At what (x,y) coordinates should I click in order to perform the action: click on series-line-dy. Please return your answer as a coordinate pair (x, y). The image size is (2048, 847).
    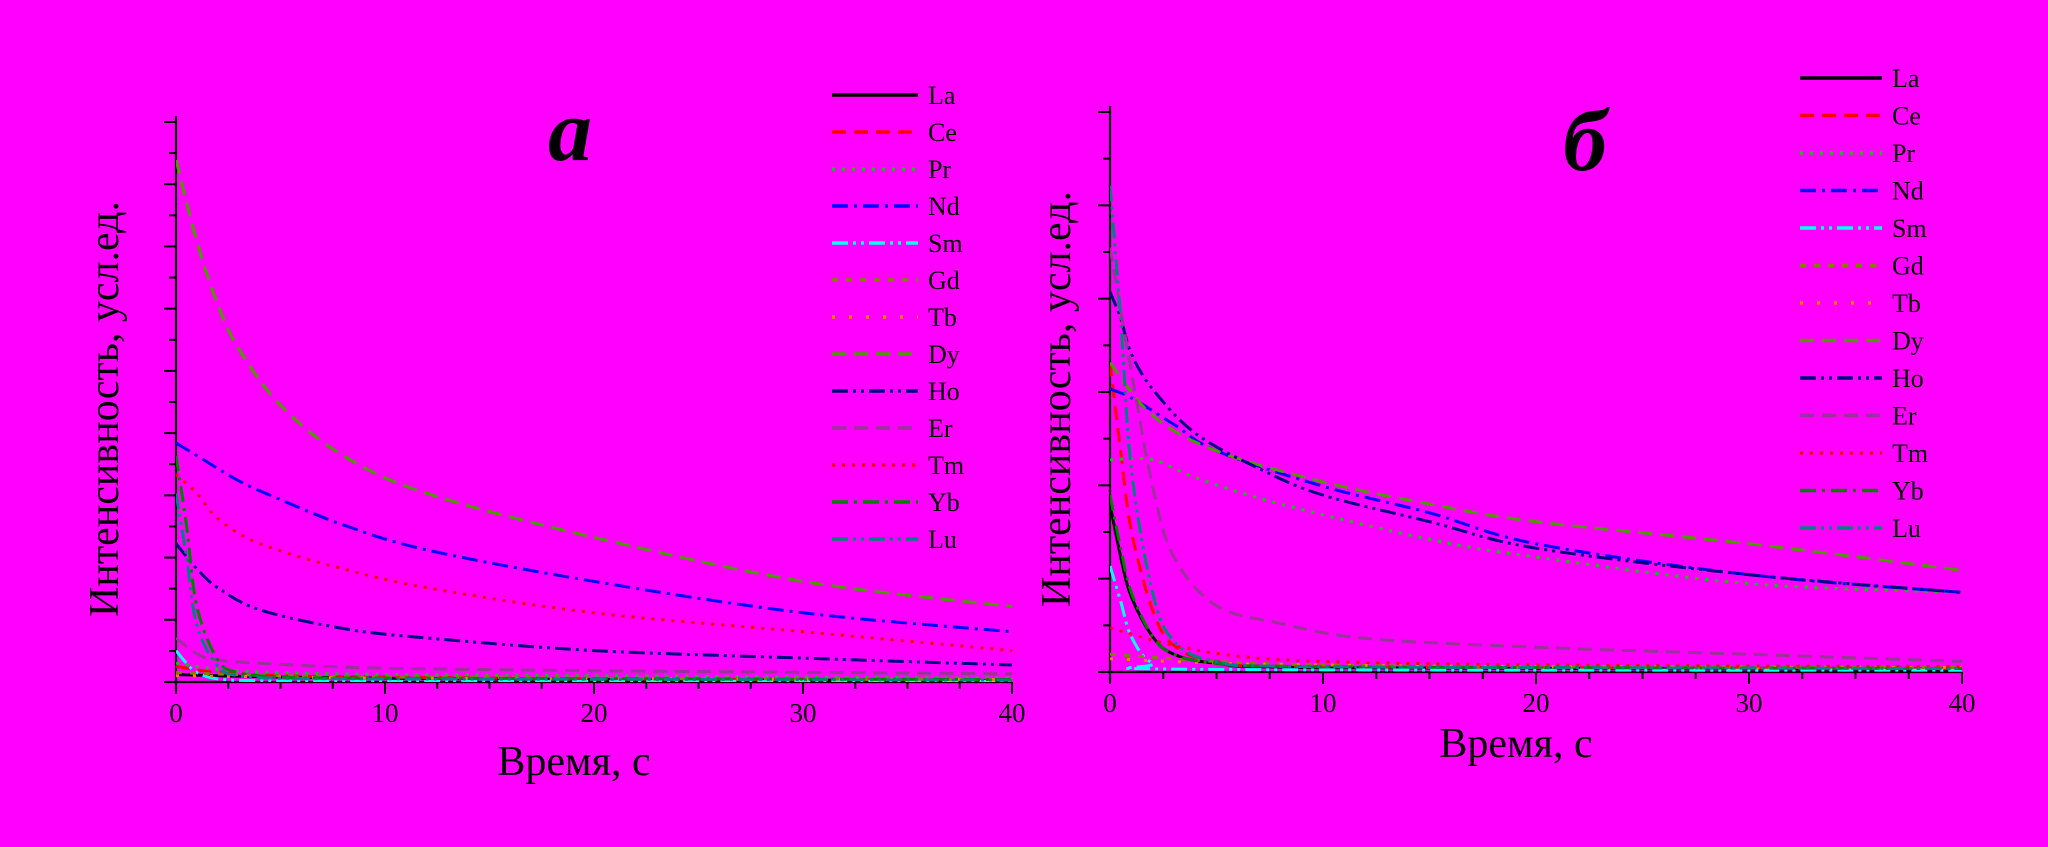
    Looking at the image, I should click on (1536, 466).